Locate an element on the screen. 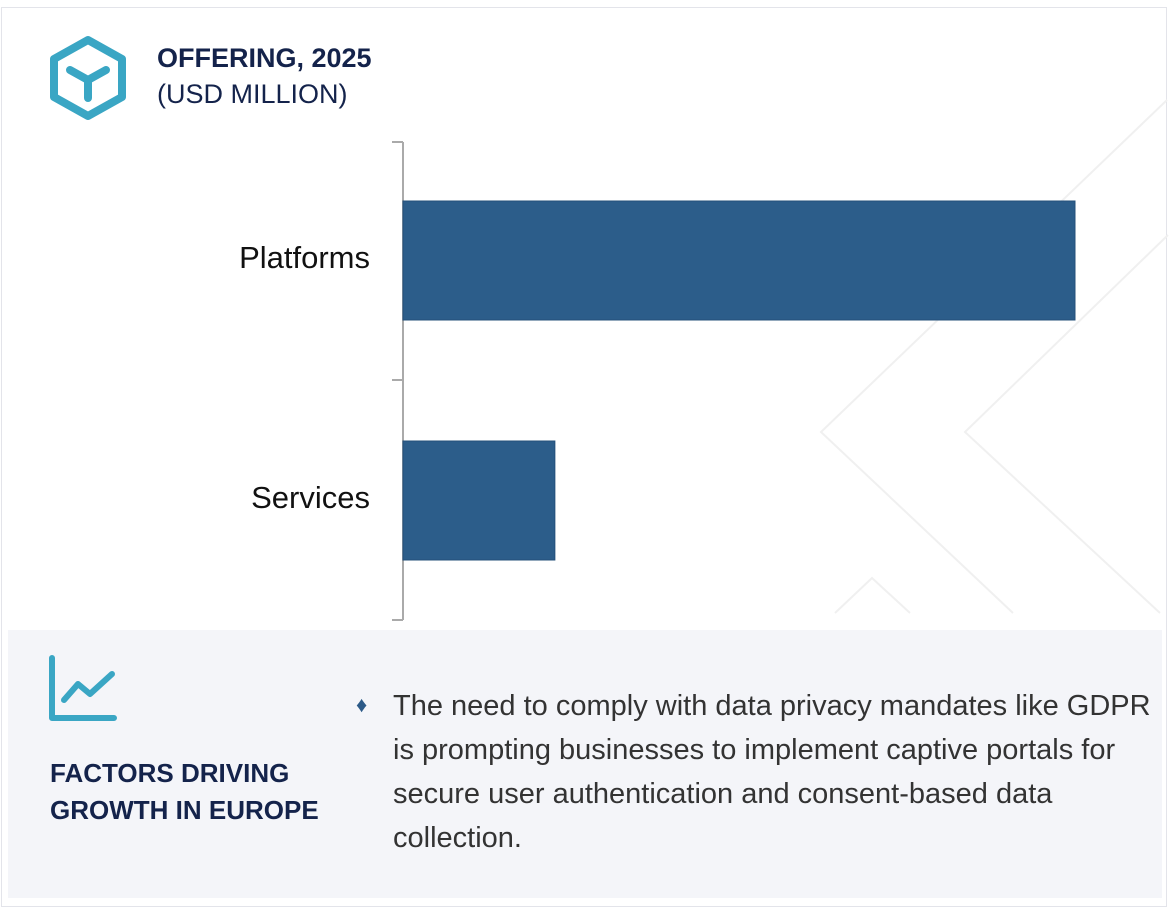 The width and height of the screenshot is (1170, 909). factors-heading-line2: GROWTH IN EUROPE is located at coordinates (184, 810).